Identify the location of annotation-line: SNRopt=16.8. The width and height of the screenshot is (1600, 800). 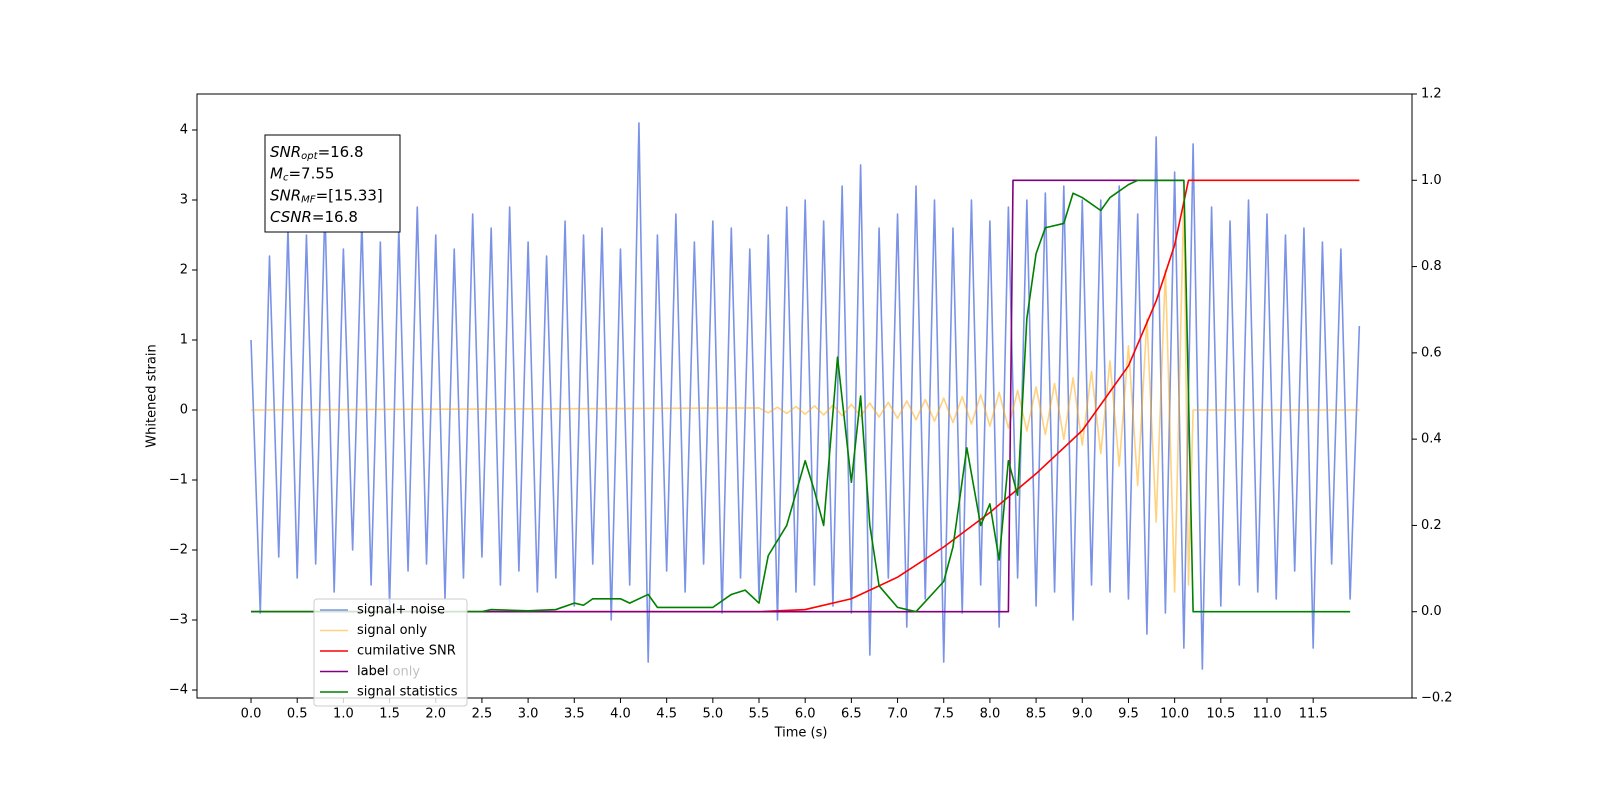
(317, 153).